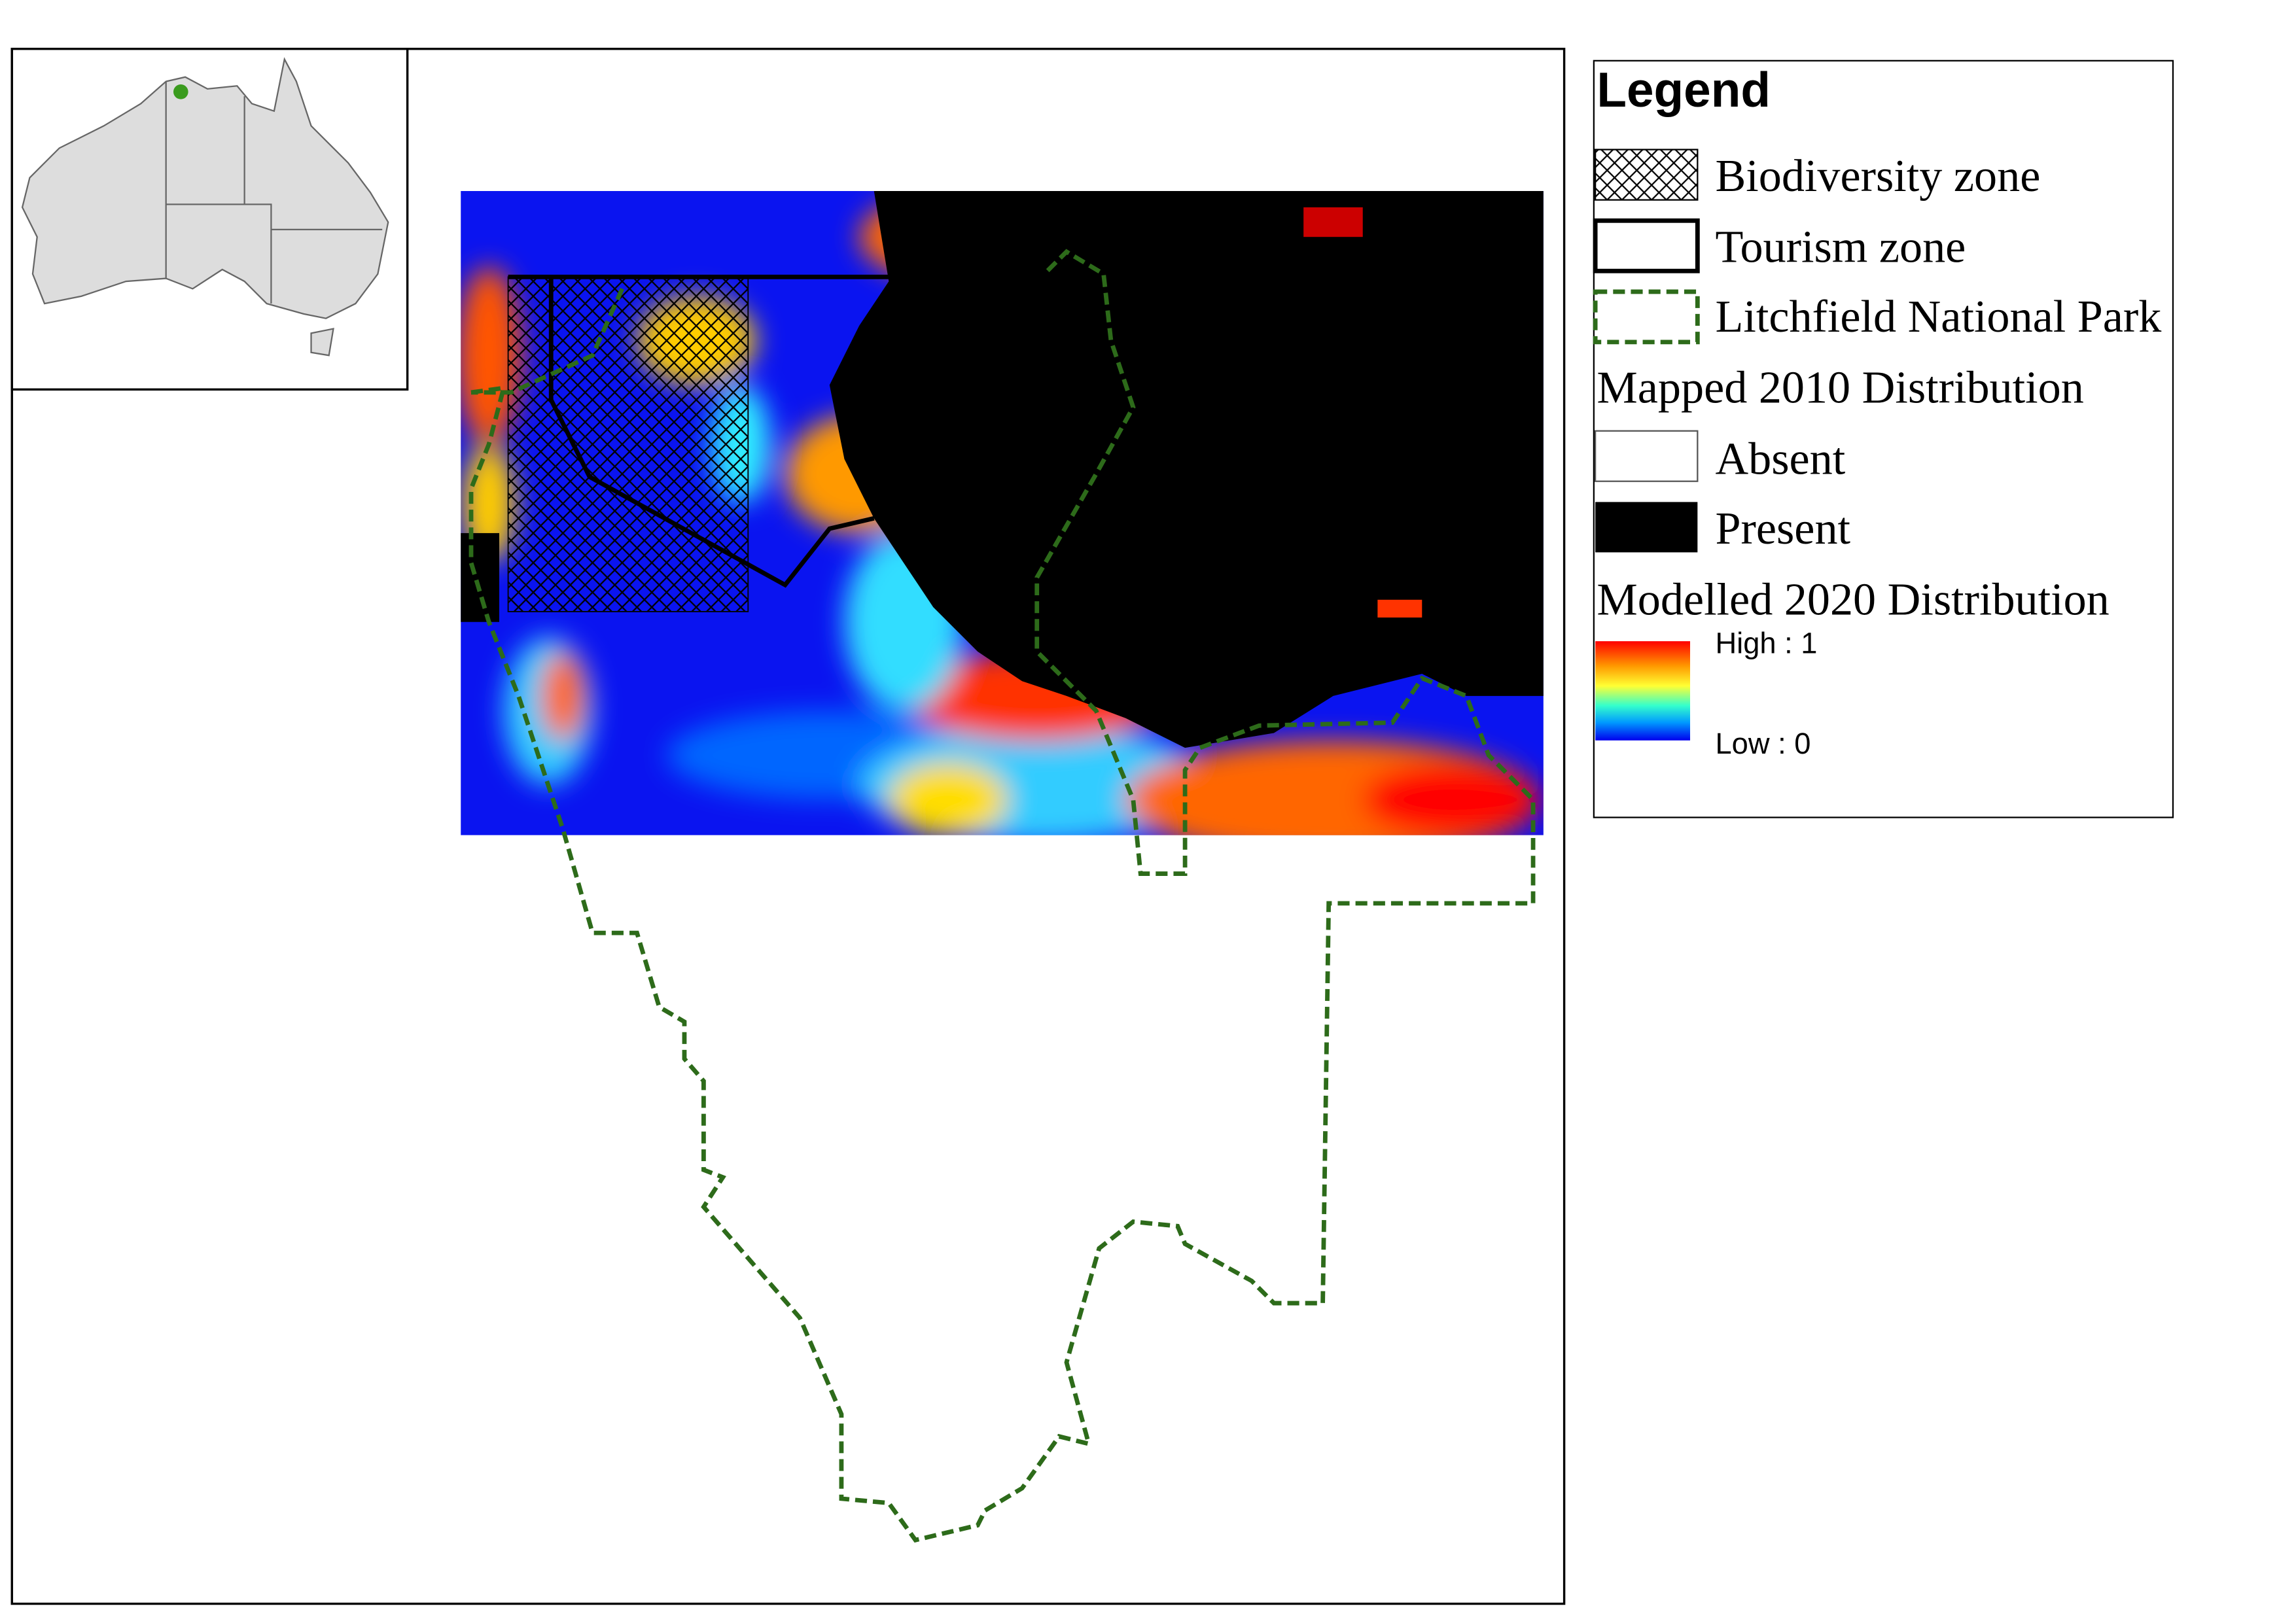 Image resolution: width=2296 pixels, height=1623 pixels. Describe the element at coordinates (1766, 643) in the screenshot. I see `ramp-label: High : 1` at that location.